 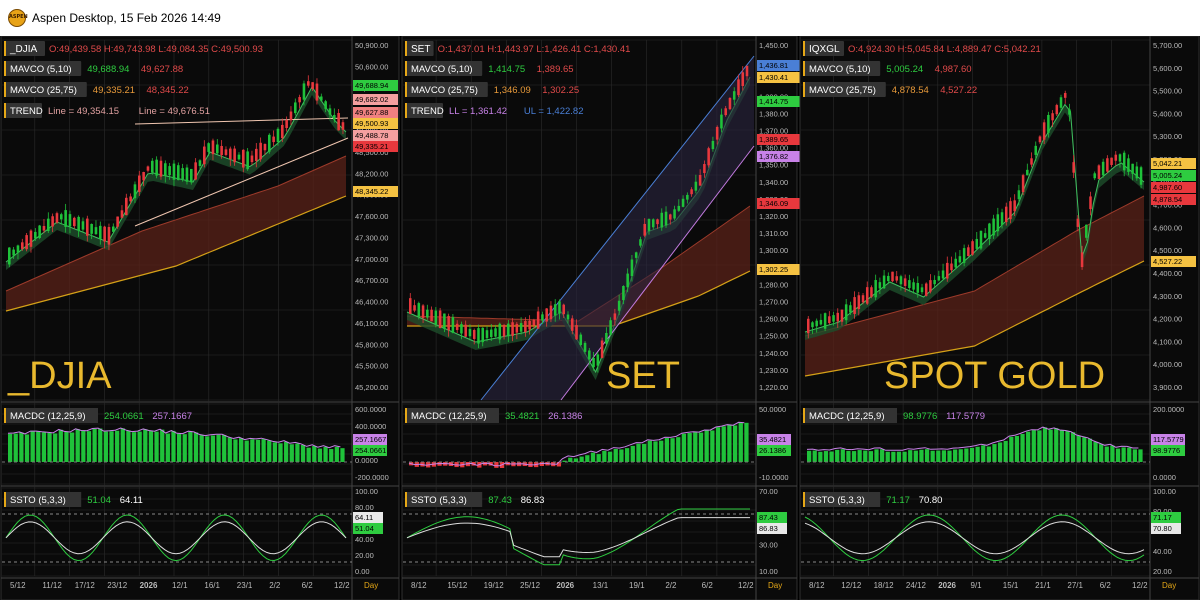 I want to click on macd-label: MACDC (12,25,9), so click(x=449, y=416).